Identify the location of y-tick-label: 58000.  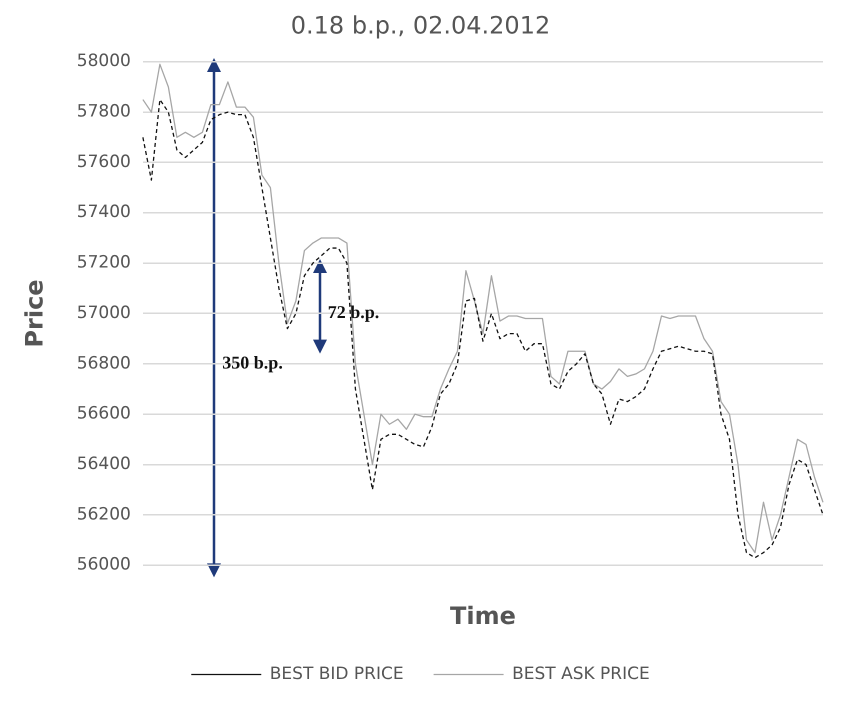
(103, 61).